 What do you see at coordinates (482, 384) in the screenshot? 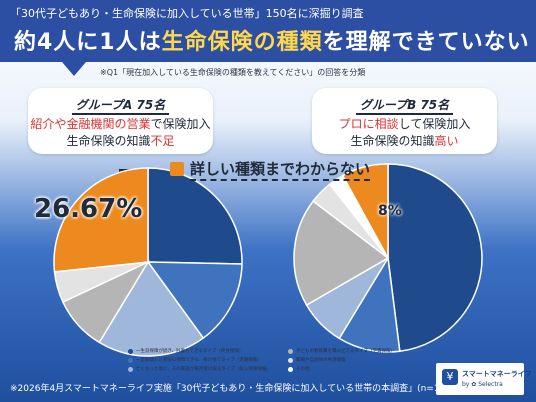
I see `logo-by: by ✿ Selectra` at bounding box center [482, 384].